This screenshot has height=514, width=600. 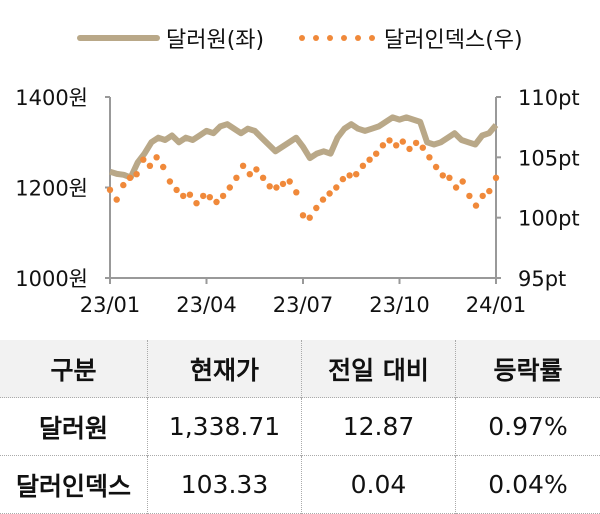 I want to click on y-right-tick-label: 95pt, so click(x=542, y=279).